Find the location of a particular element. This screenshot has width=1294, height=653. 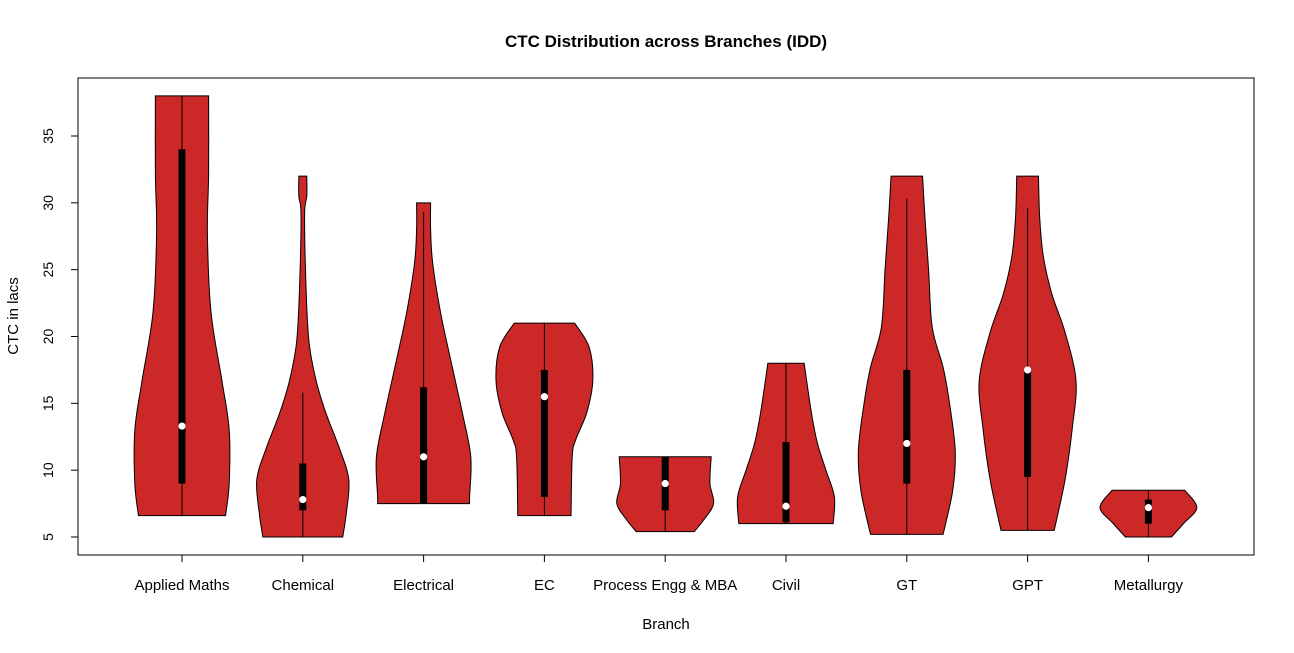

y-axis-label: CTC in lacs is located at coordinates (13, 316).